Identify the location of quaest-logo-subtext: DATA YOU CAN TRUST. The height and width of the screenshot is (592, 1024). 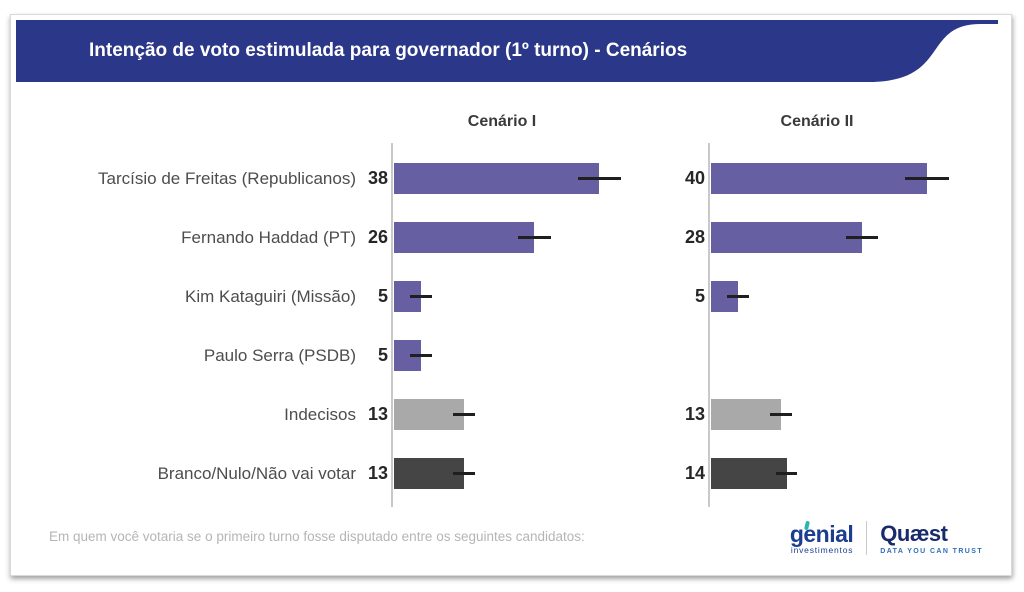
(931, 551).